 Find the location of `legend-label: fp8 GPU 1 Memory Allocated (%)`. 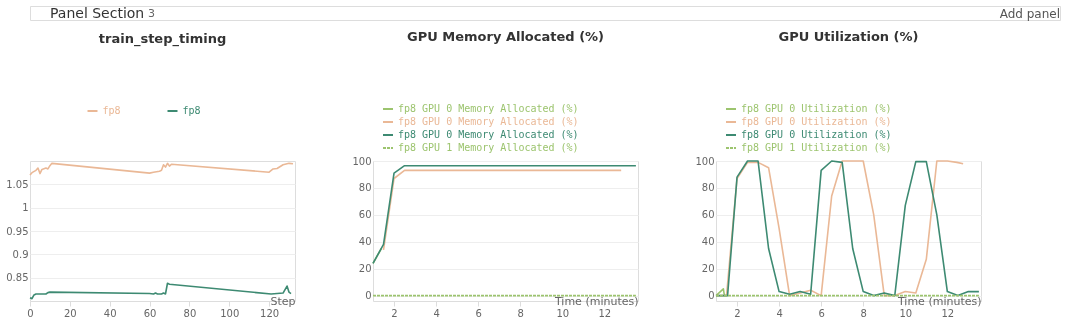

legend-label: fp8 GPU 1 Memory Allocated (%) is located at coordinates (488, 147).